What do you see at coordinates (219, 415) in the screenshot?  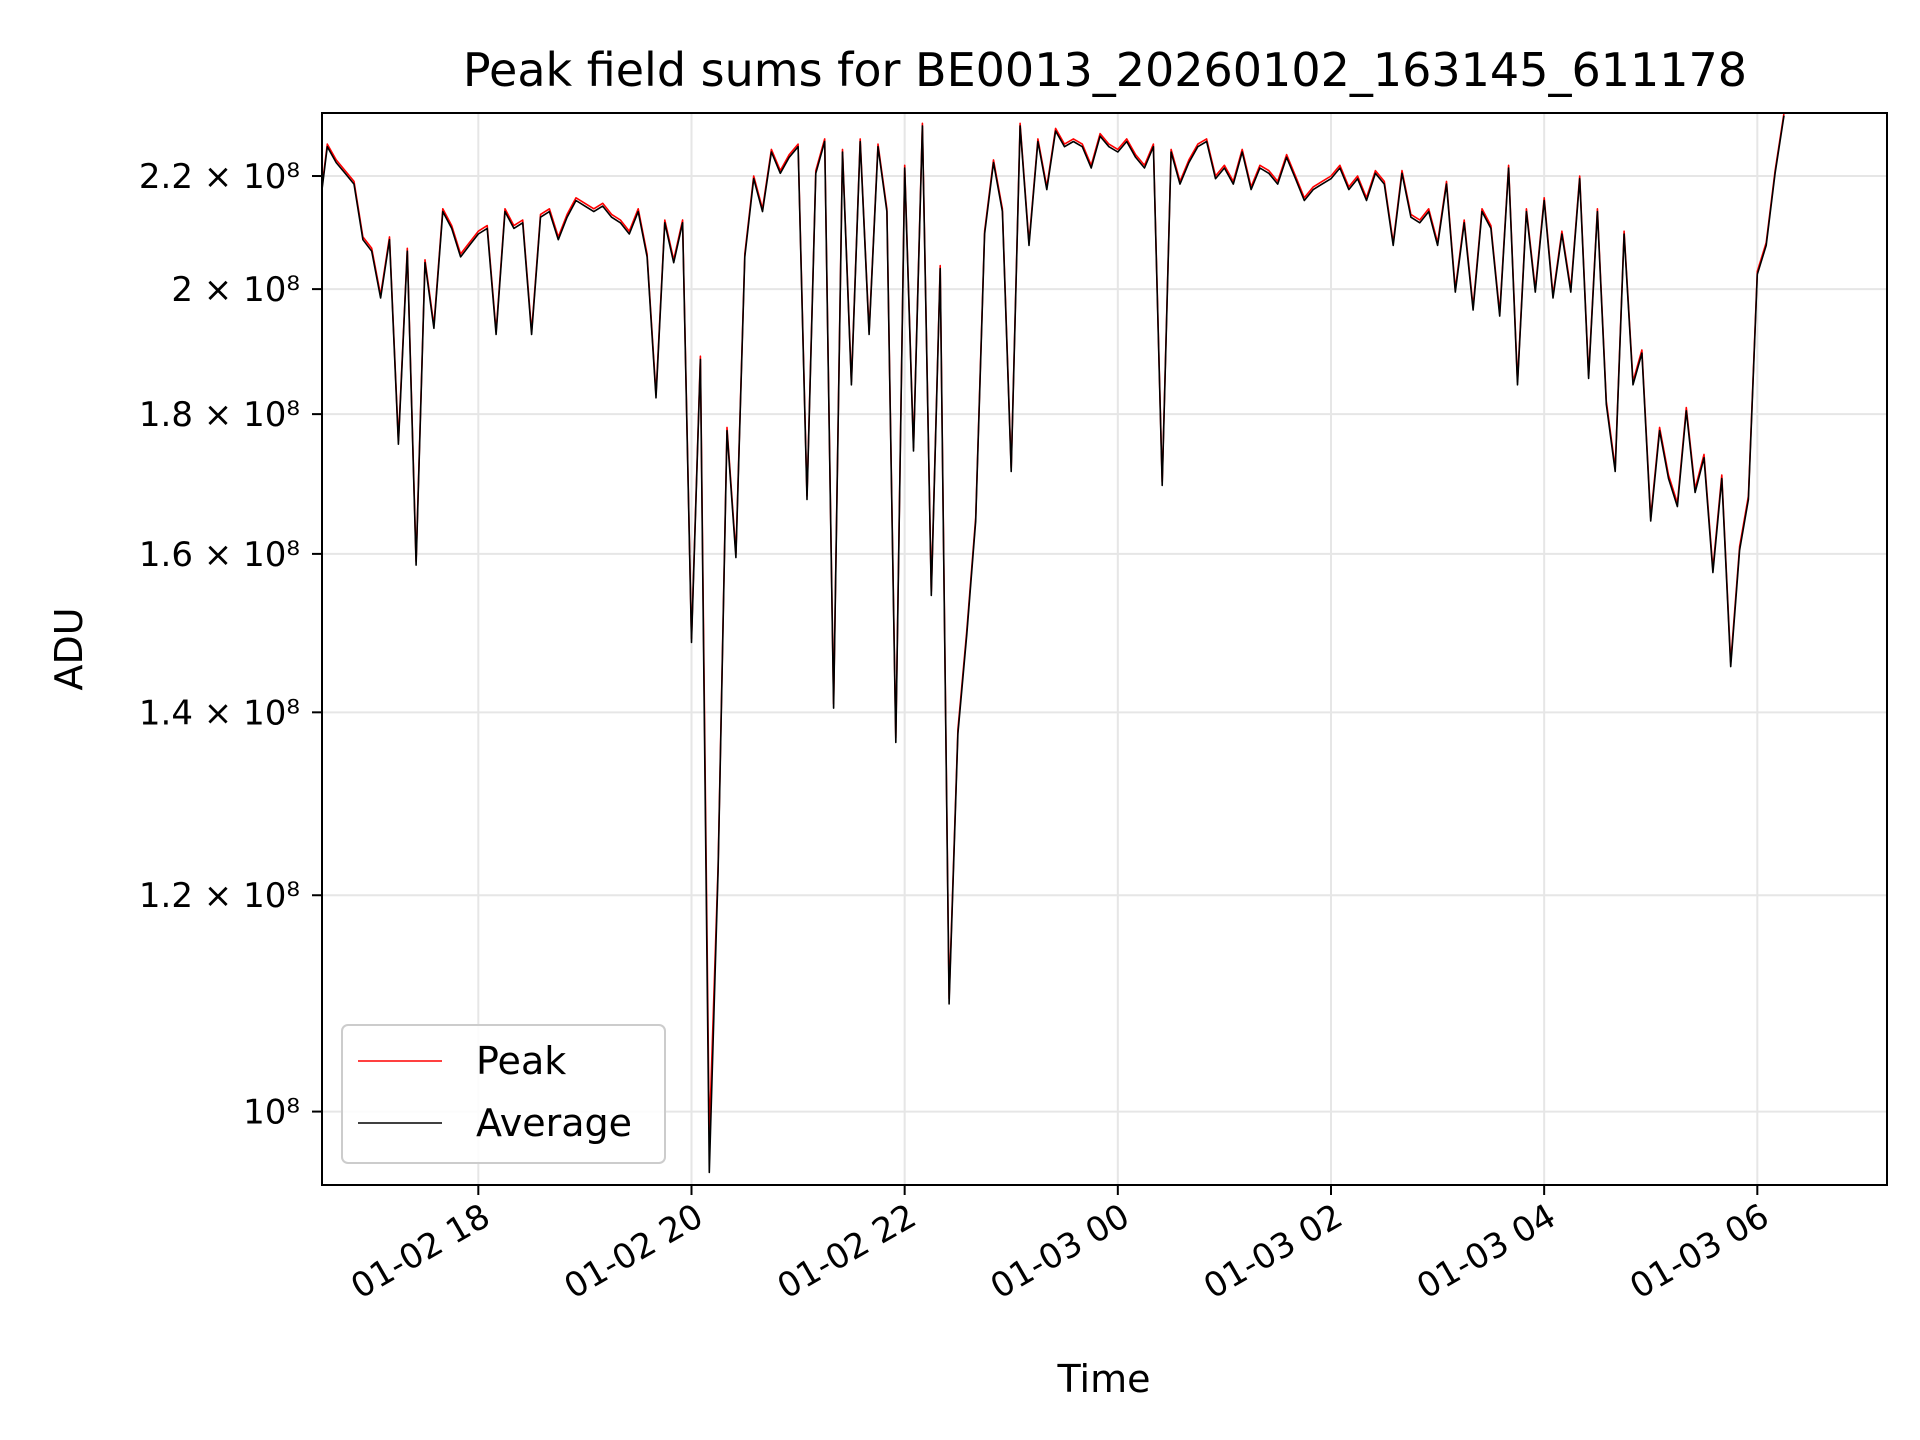 I see `y-tick-label: 1.8 × 10⁸` at bounding box center [219, 415].